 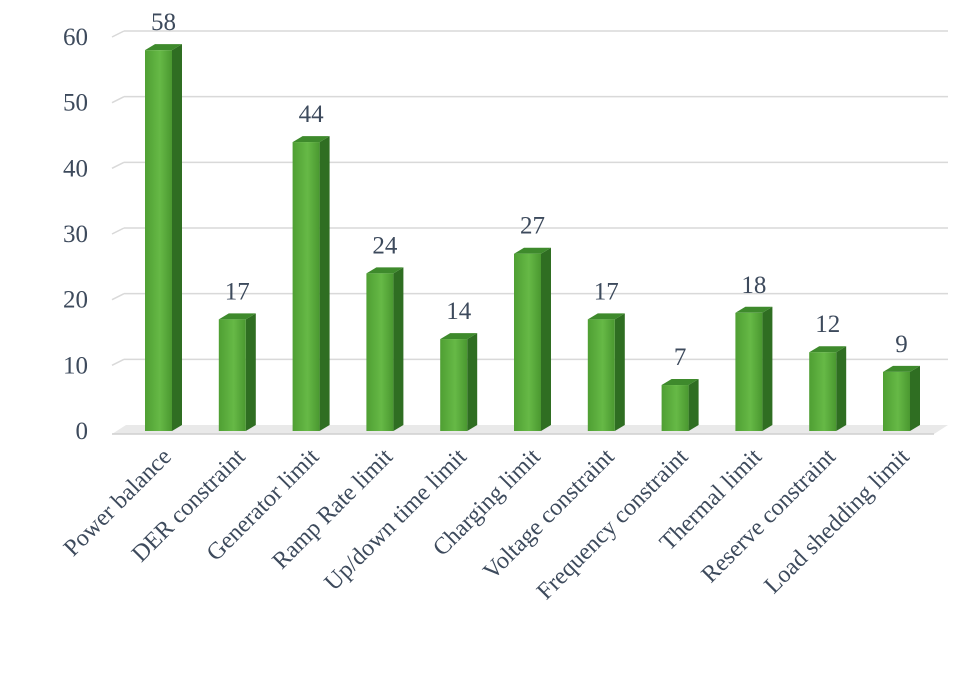 What do you see at coordinates (532, 226) in the screenshot?
I see `data-label: 27` at bounding box center [532, 226].